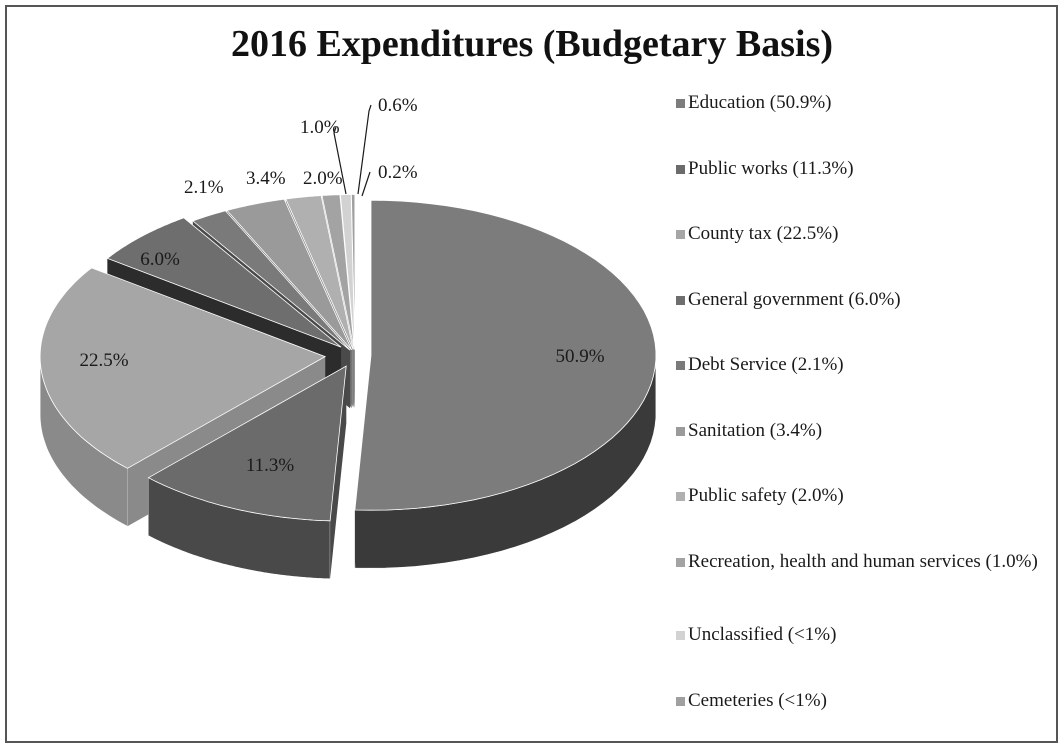  What do you see at coordinates (762, 634) in the screenshot?
I see `legend-label: Unclassified (<1%)` at bounding box center [762, 634].